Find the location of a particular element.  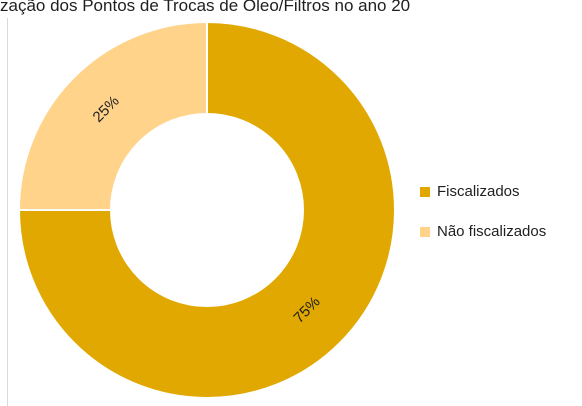

legend: Fiscalizados Não fiscalizados is located at coordinates (483, 221).